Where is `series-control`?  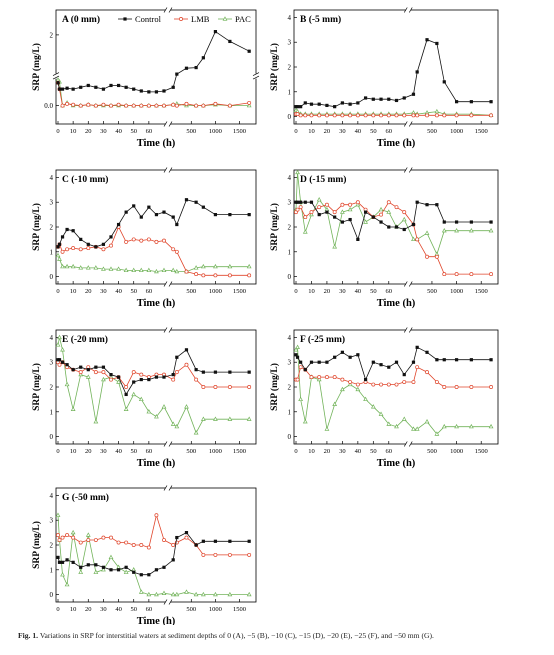 series-control is located at coordinates (153, 372).